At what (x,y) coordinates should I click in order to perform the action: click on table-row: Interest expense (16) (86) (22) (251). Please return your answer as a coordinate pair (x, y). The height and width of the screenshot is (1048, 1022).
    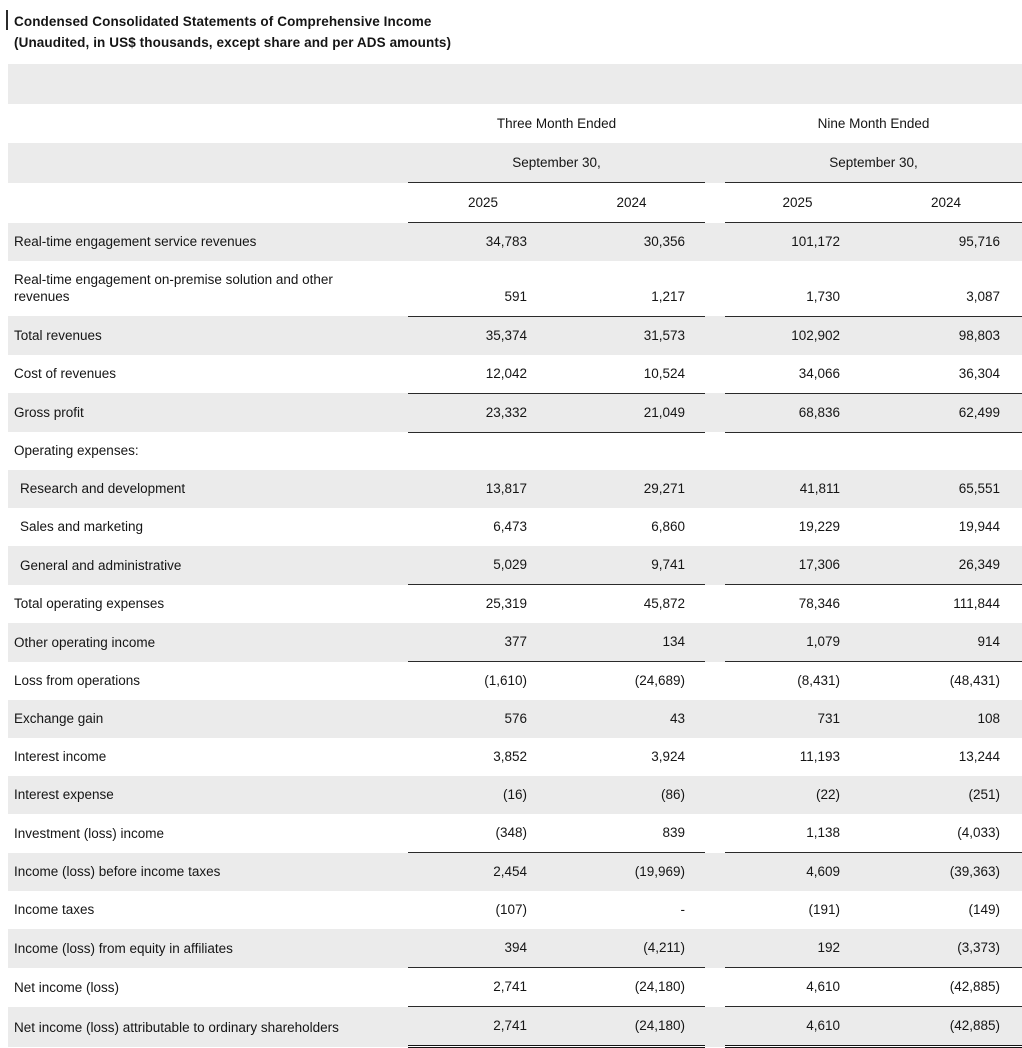
    Looking at the image, I should click on (515, 795).